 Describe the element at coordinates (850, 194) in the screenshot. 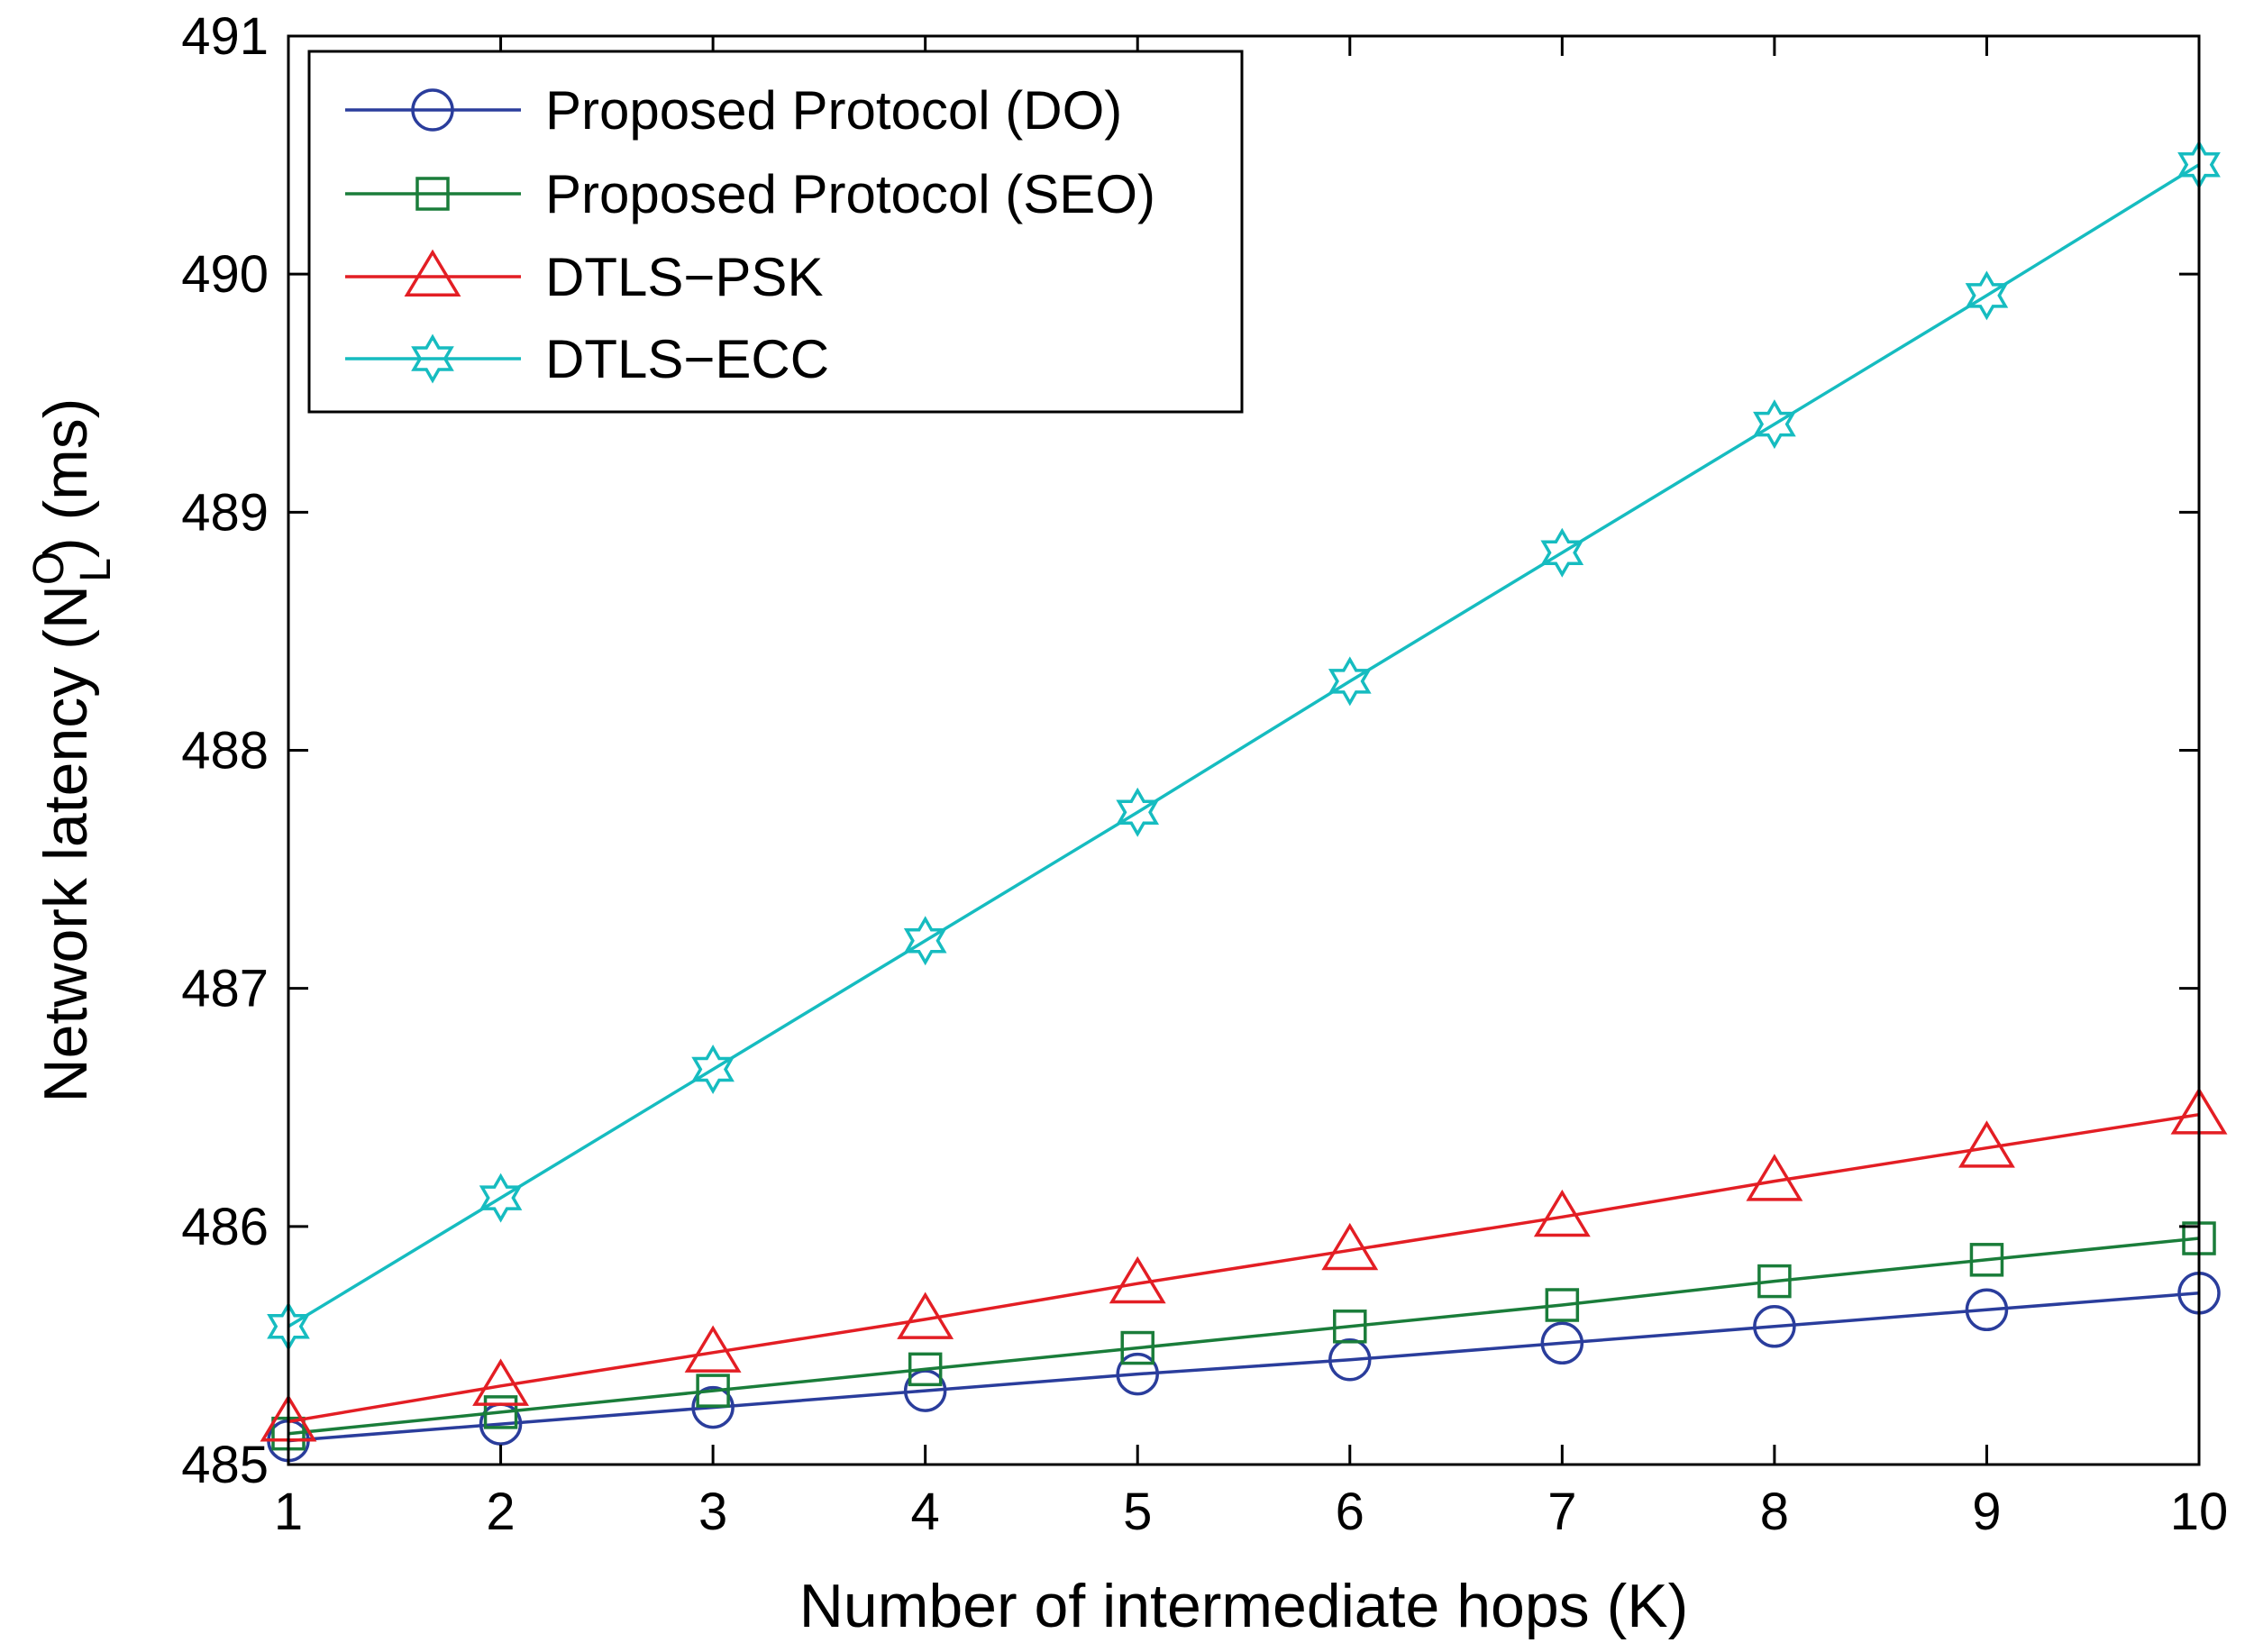

I see `legend-label: Proposed Protocol (SEO)` at that location.